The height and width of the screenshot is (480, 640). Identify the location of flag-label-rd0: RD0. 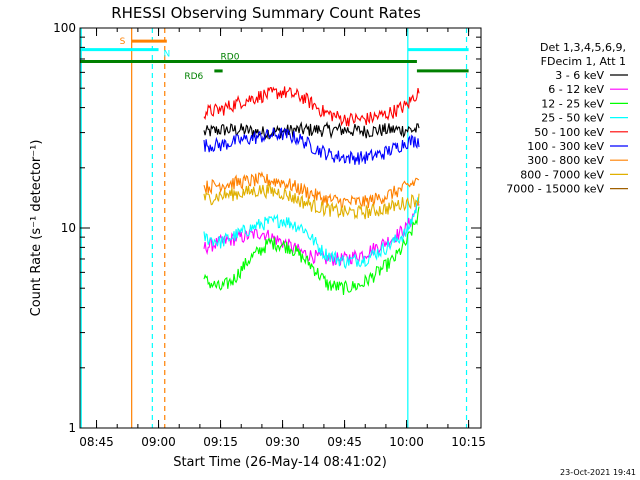
(230, 57).